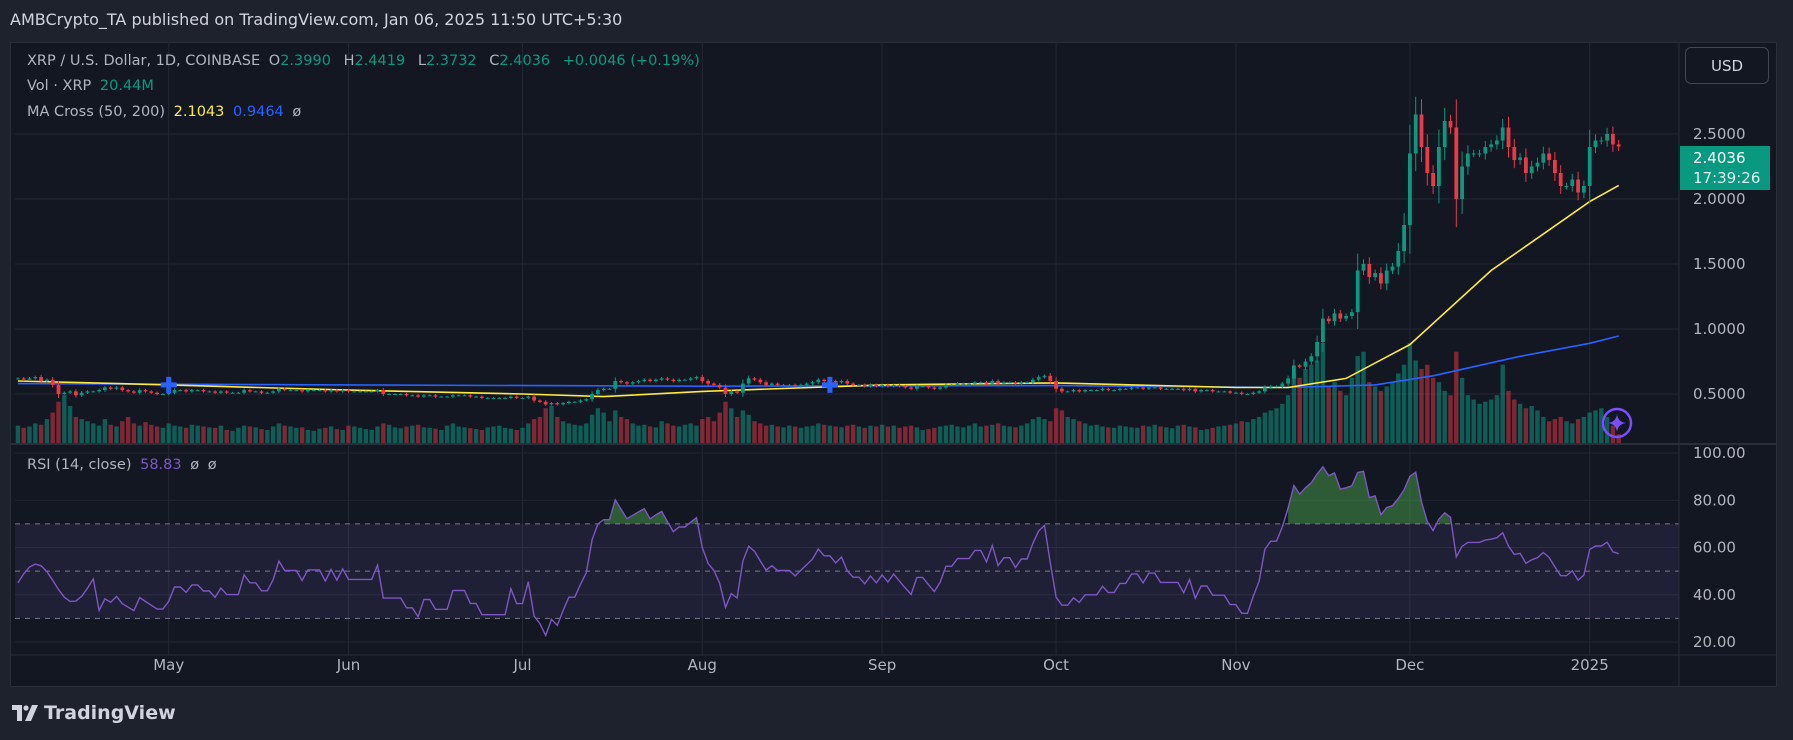 Image resolution: width=1793 pixels, height=740 pixels. I want to click on rsi-tick-label: 80.00, so click(1714, 500).